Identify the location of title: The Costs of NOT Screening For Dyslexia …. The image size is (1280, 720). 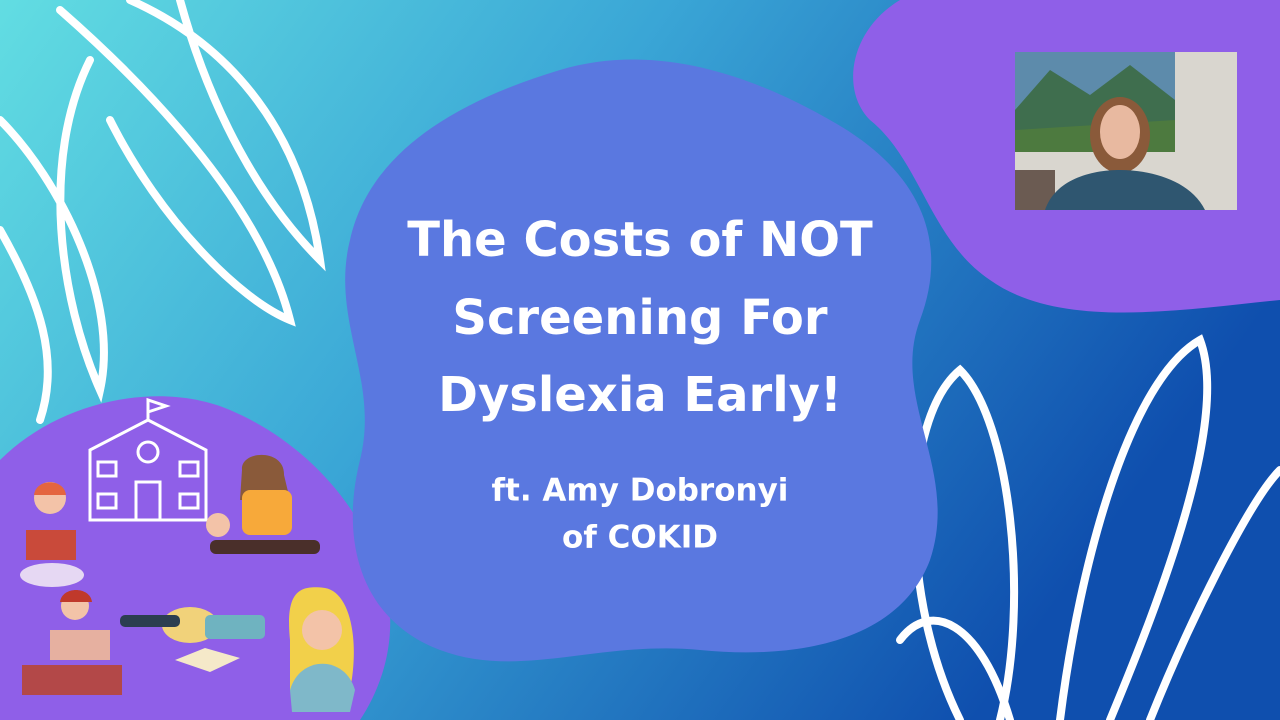
(640, 317).